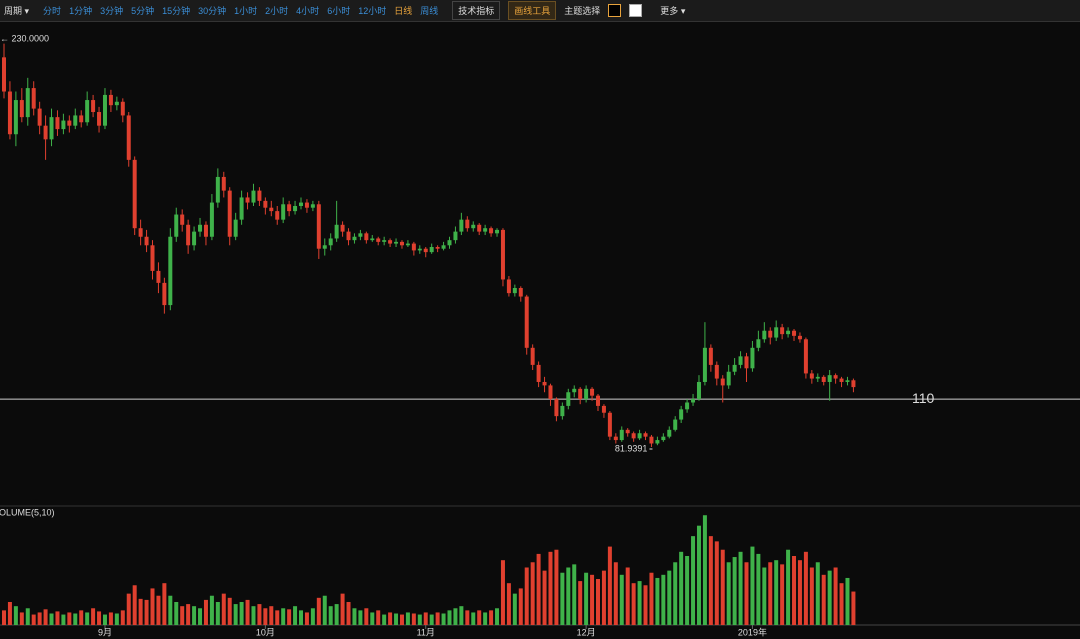 The image size is (1080, 639). I want to click on interval-button: 12小时, so click(372, 11).